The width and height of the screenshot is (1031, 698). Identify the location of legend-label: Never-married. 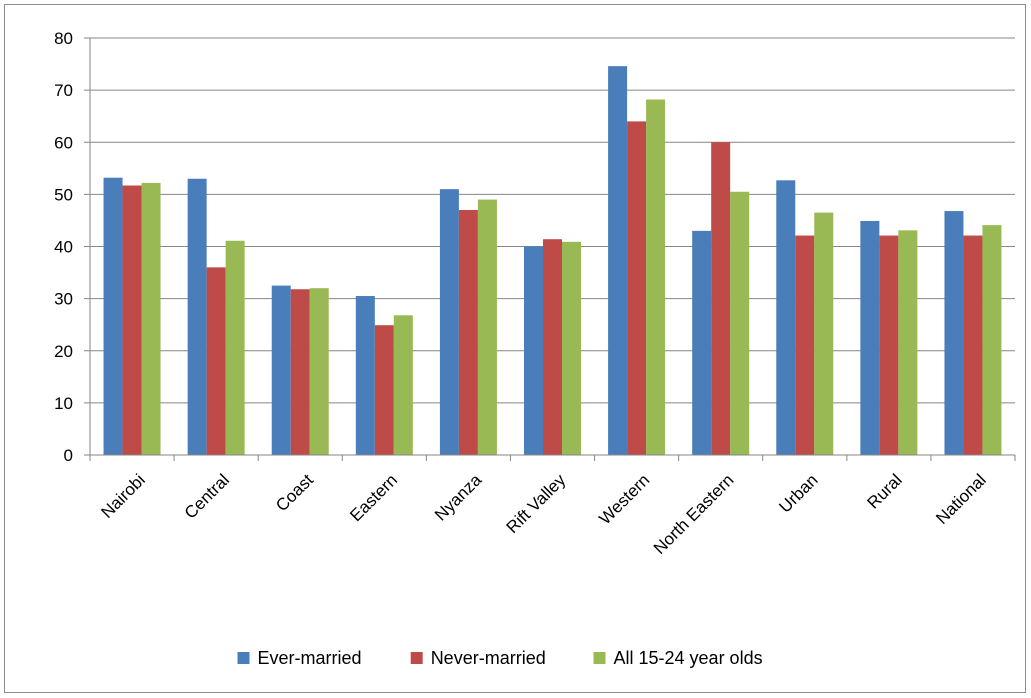
(488, 658).